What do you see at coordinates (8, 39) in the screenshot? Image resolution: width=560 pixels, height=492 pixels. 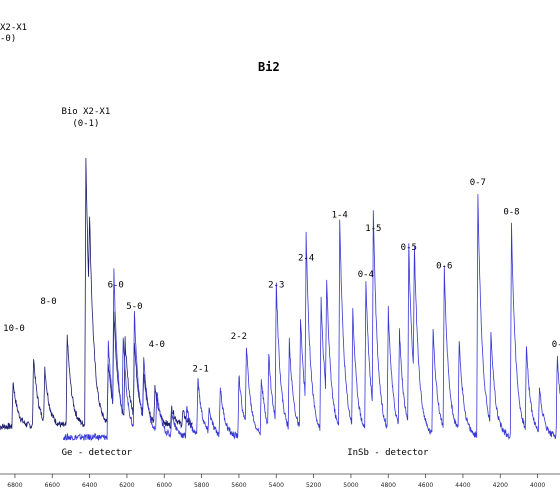 I see `corner-label-line2: -0)` at bounding box center [8, 39].